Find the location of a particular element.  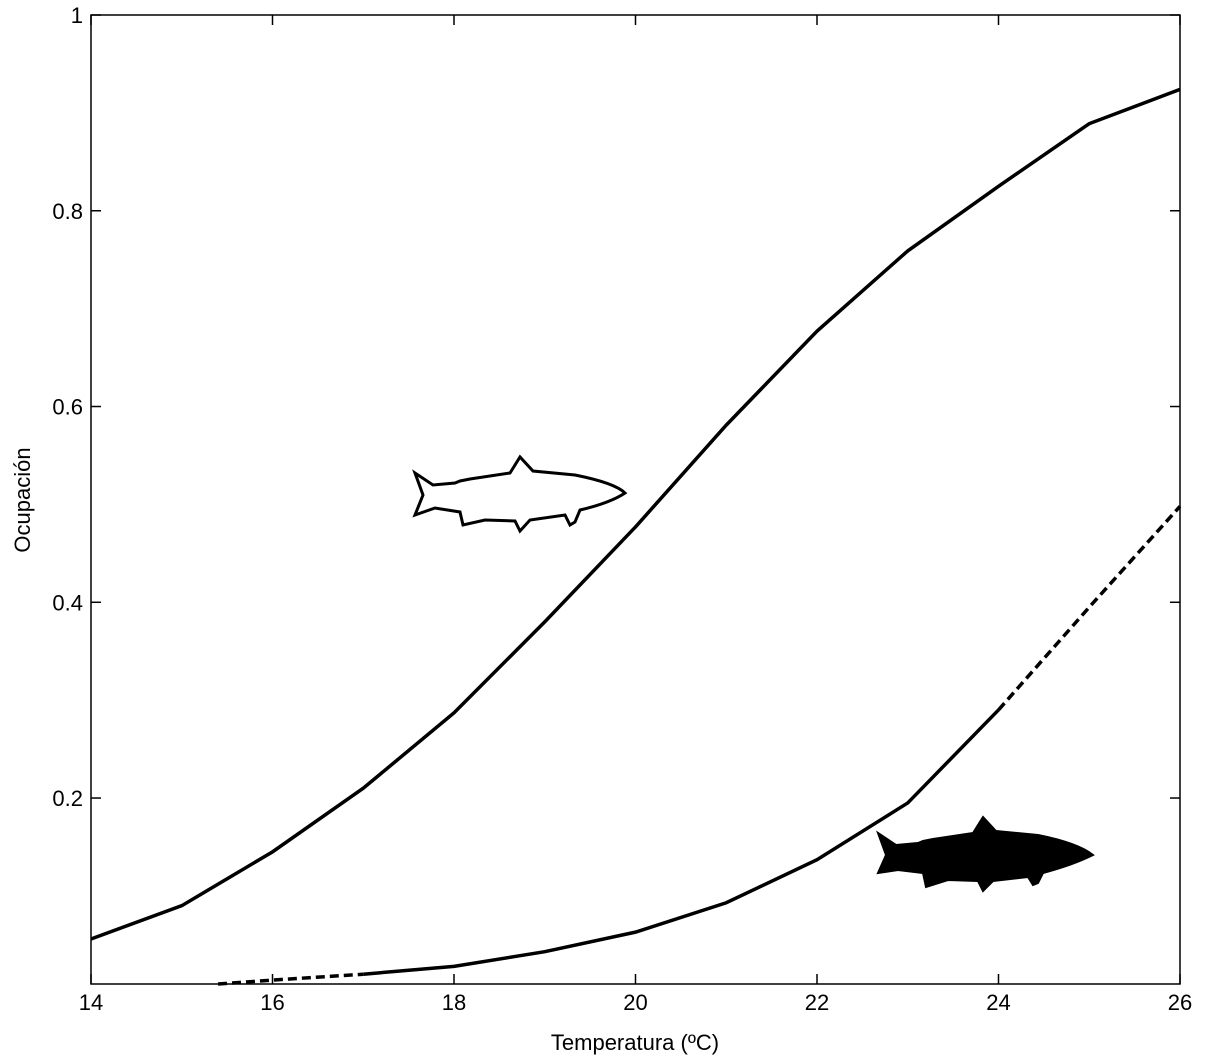

x-tick-label: 22 is located at coordinates (817, 1002).